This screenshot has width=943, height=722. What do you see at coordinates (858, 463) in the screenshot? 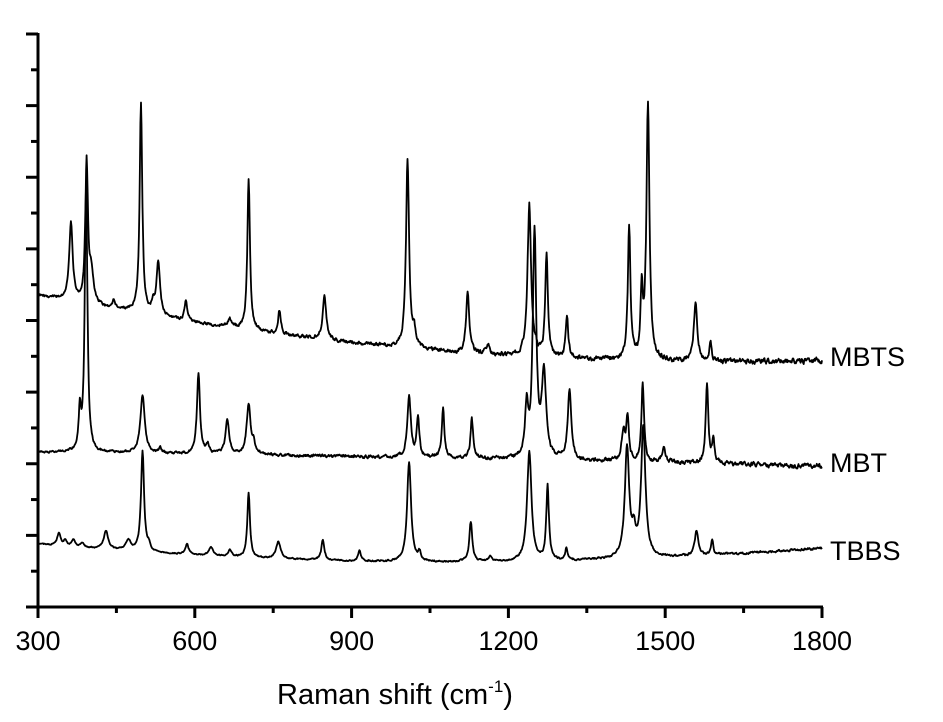
I see `series-label-mbt: MBT` at bounding box center [858, 463].